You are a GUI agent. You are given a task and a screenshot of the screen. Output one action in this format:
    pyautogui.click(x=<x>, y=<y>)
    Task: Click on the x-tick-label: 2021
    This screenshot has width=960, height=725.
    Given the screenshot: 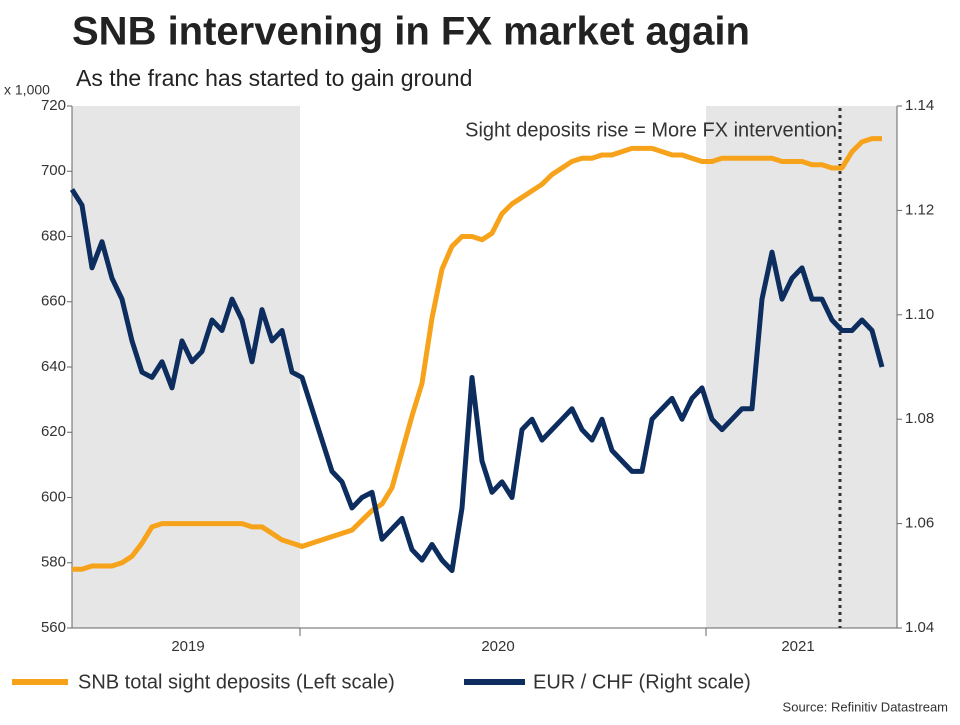 What is the action you would take?
    pyautogui.click(x=797, y=646)
    